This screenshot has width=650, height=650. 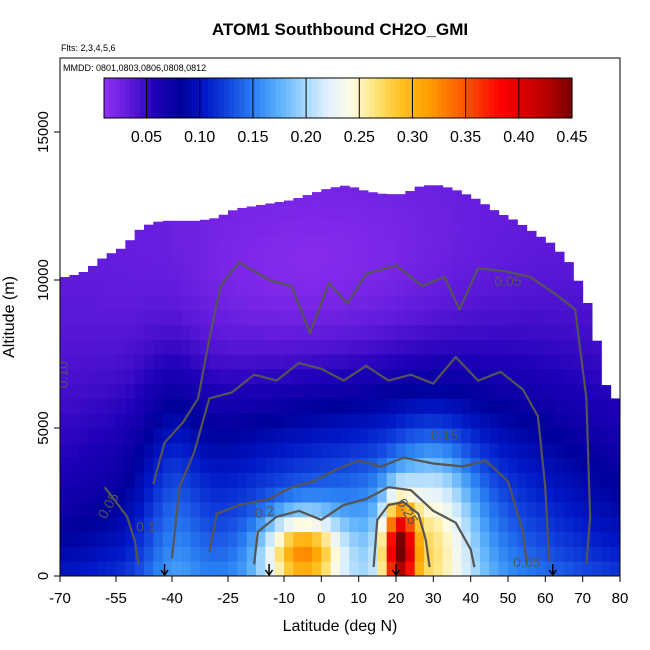 What do you see at coordinates (340, 29) in the screenshot?
I see `chart-title: ATOM1 Southbound CH2O_GMI` at bounding box center [340, 29].